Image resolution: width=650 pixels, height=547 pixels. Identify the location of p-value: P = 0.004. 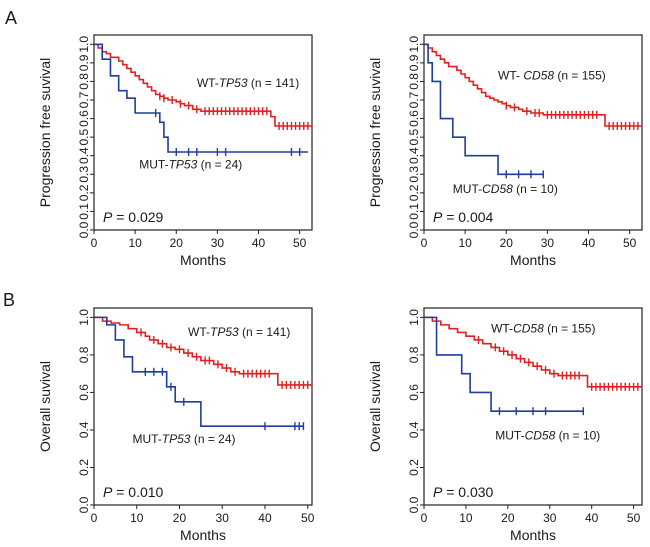
(463, 217).